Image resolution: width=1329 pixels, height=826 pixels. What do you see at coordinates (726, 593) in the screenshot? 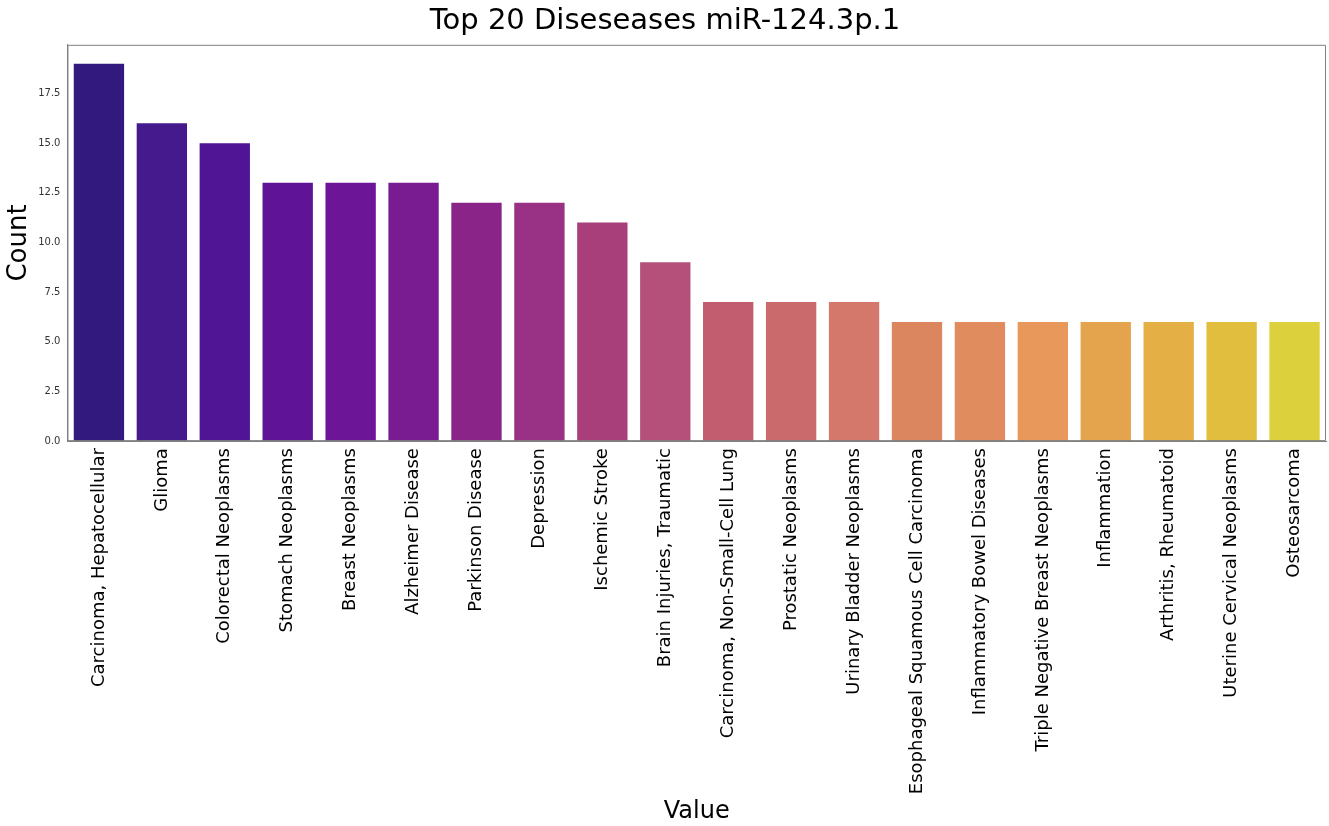
I see `x-tick-label: Carcinoma, Non-Small-Cell Lung` at bounding box center [726, 593].